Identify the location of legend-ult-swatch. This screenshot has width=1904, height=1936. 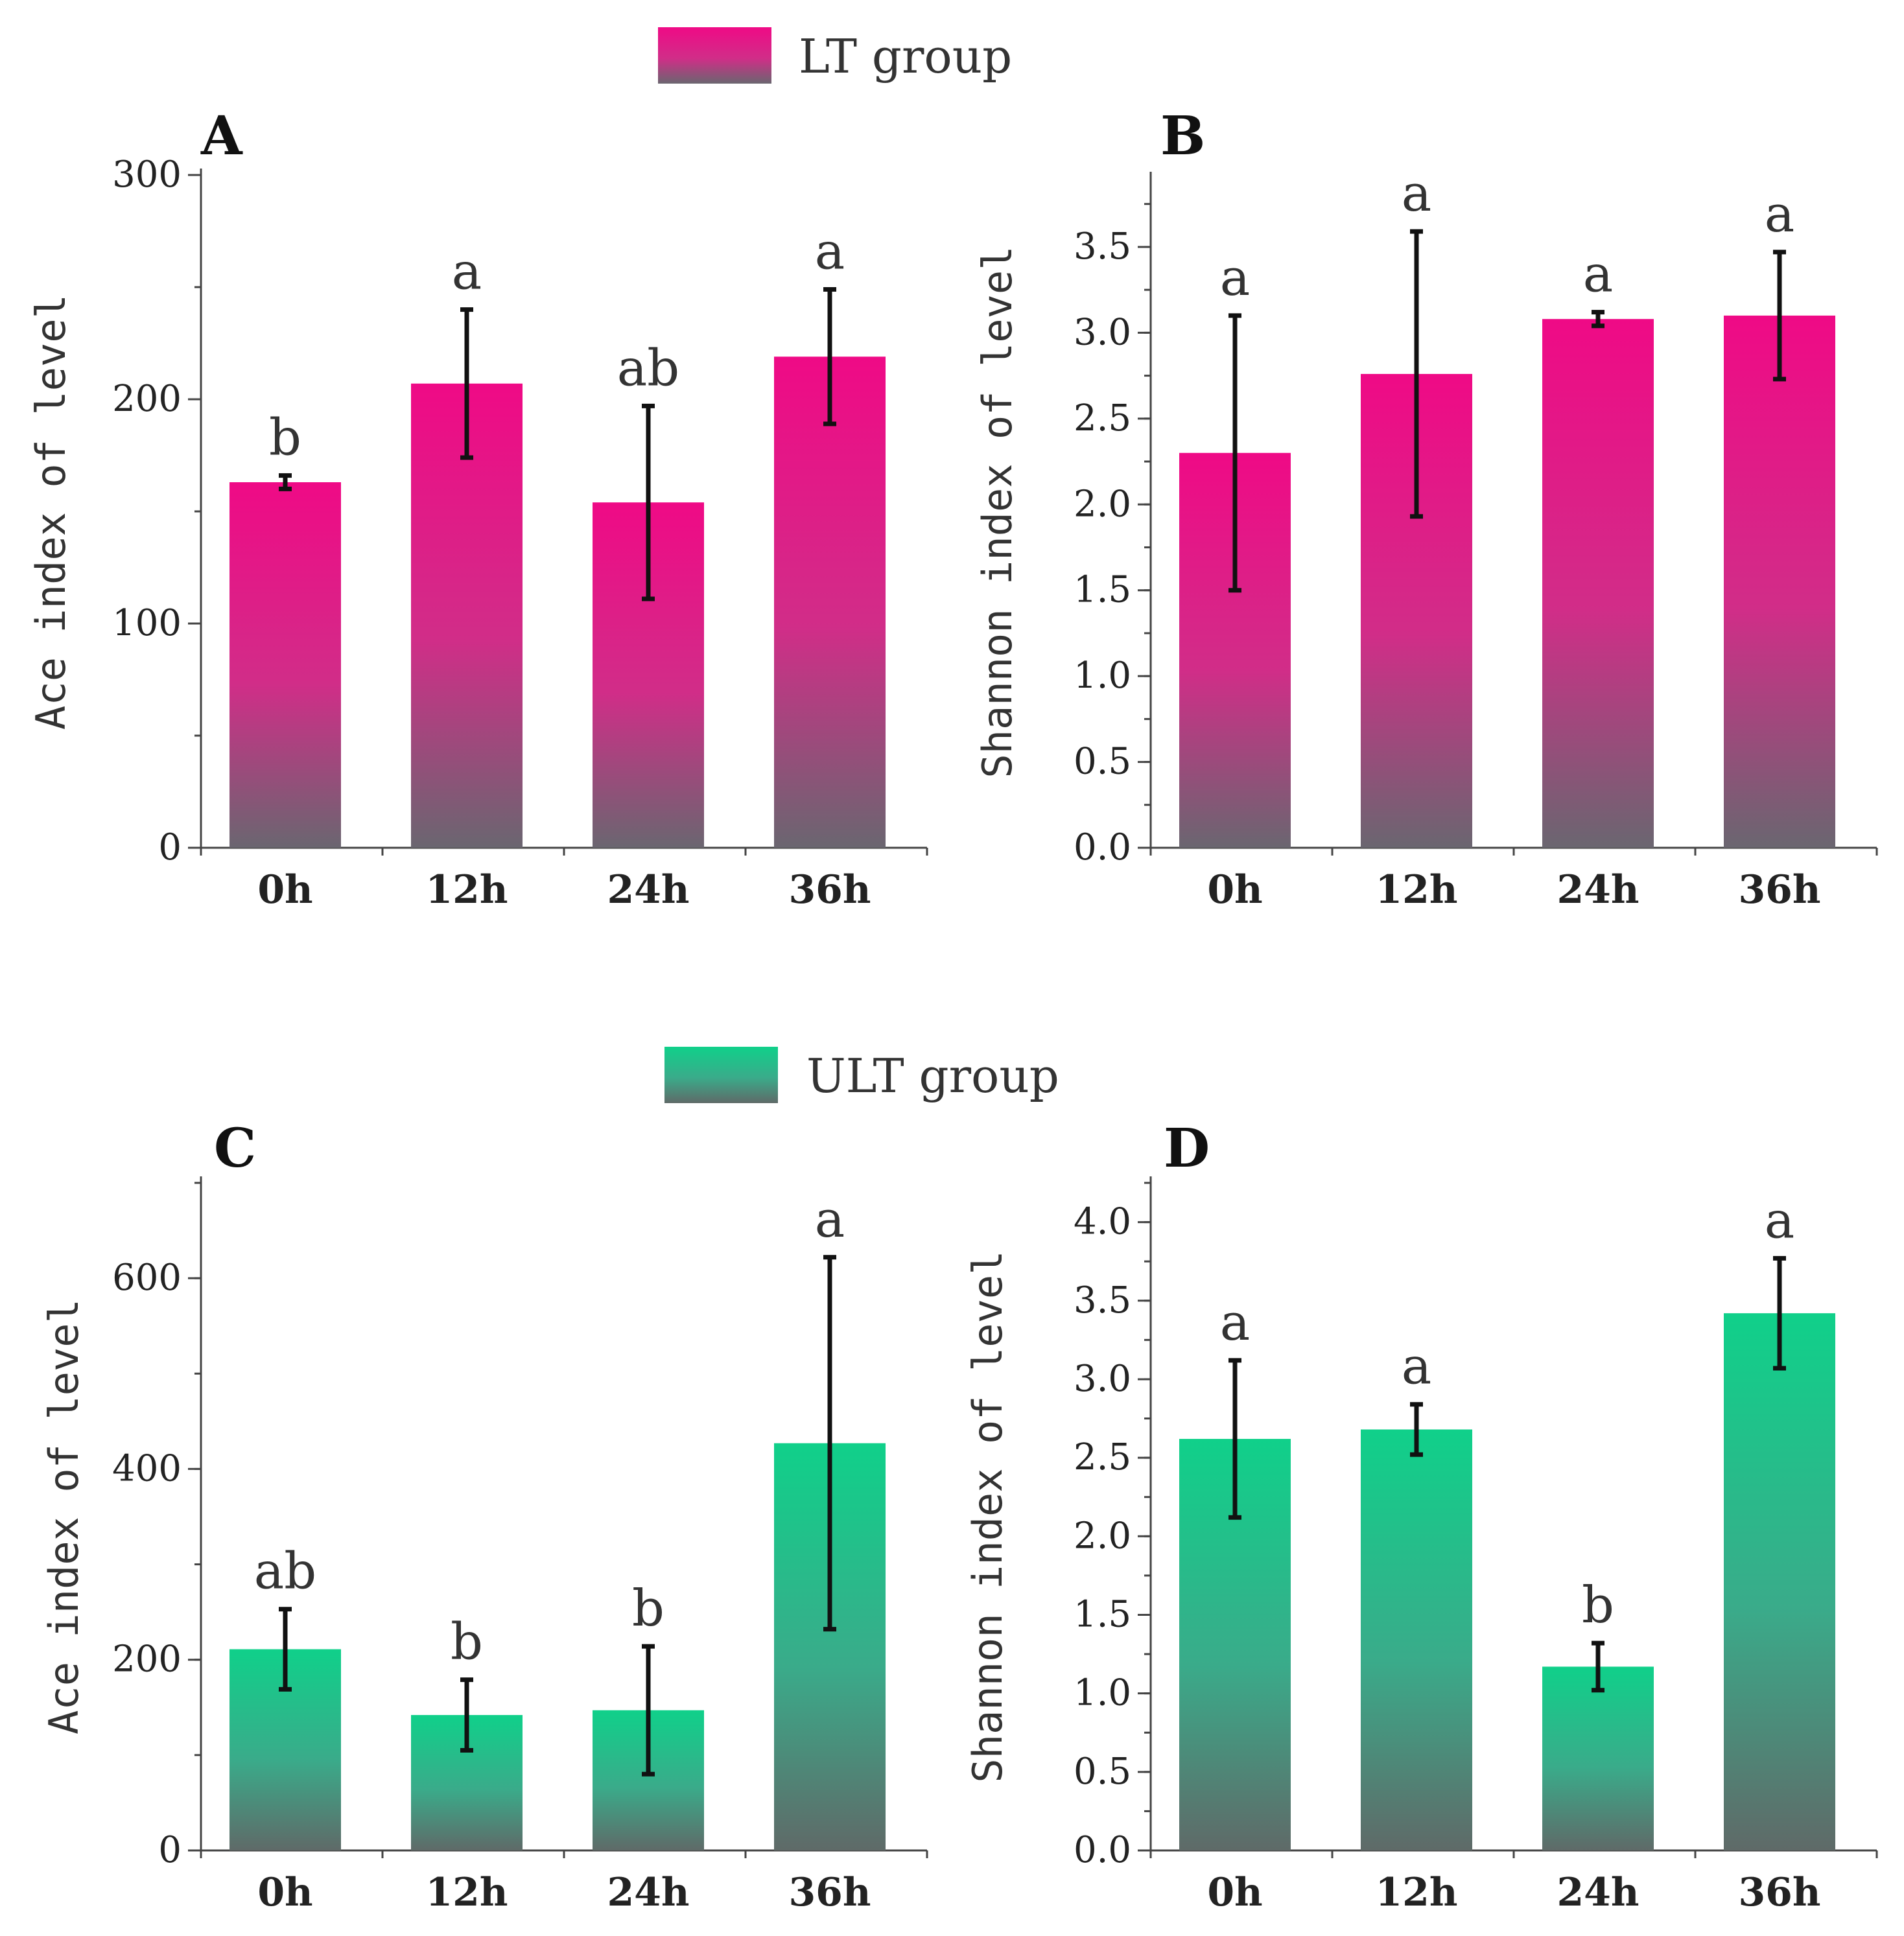
(721, 1075).